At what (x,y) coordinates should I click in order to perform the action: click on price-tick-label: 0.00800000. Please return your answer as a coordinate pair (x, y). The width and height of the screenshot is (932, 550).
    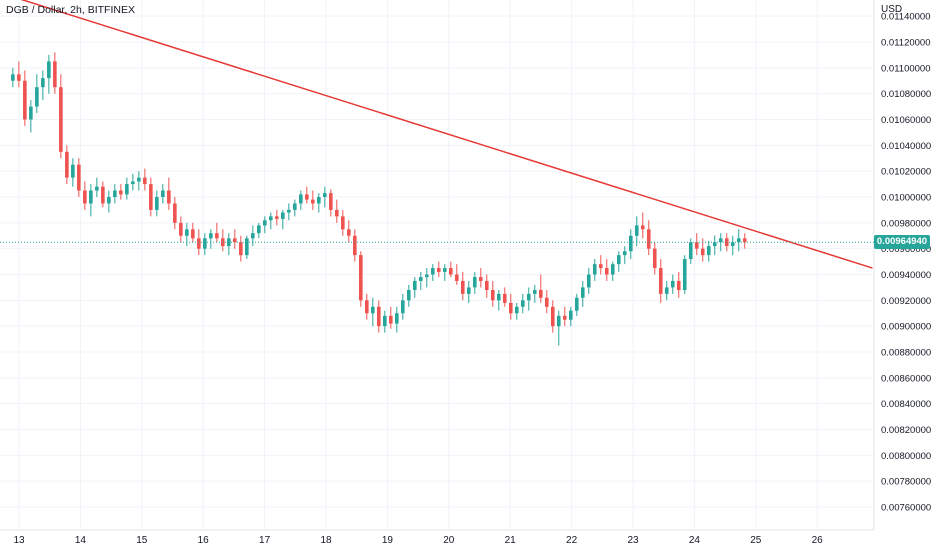
    Looking at the image, I should click on (906, 456).